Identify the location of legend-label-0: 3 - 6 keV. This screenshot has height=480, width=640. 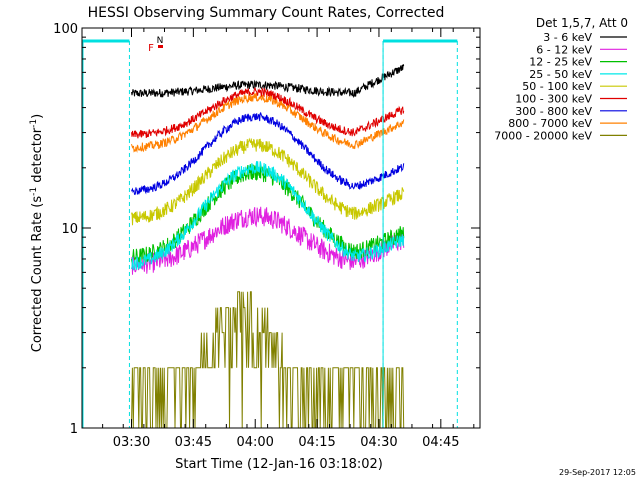
(567, 37).